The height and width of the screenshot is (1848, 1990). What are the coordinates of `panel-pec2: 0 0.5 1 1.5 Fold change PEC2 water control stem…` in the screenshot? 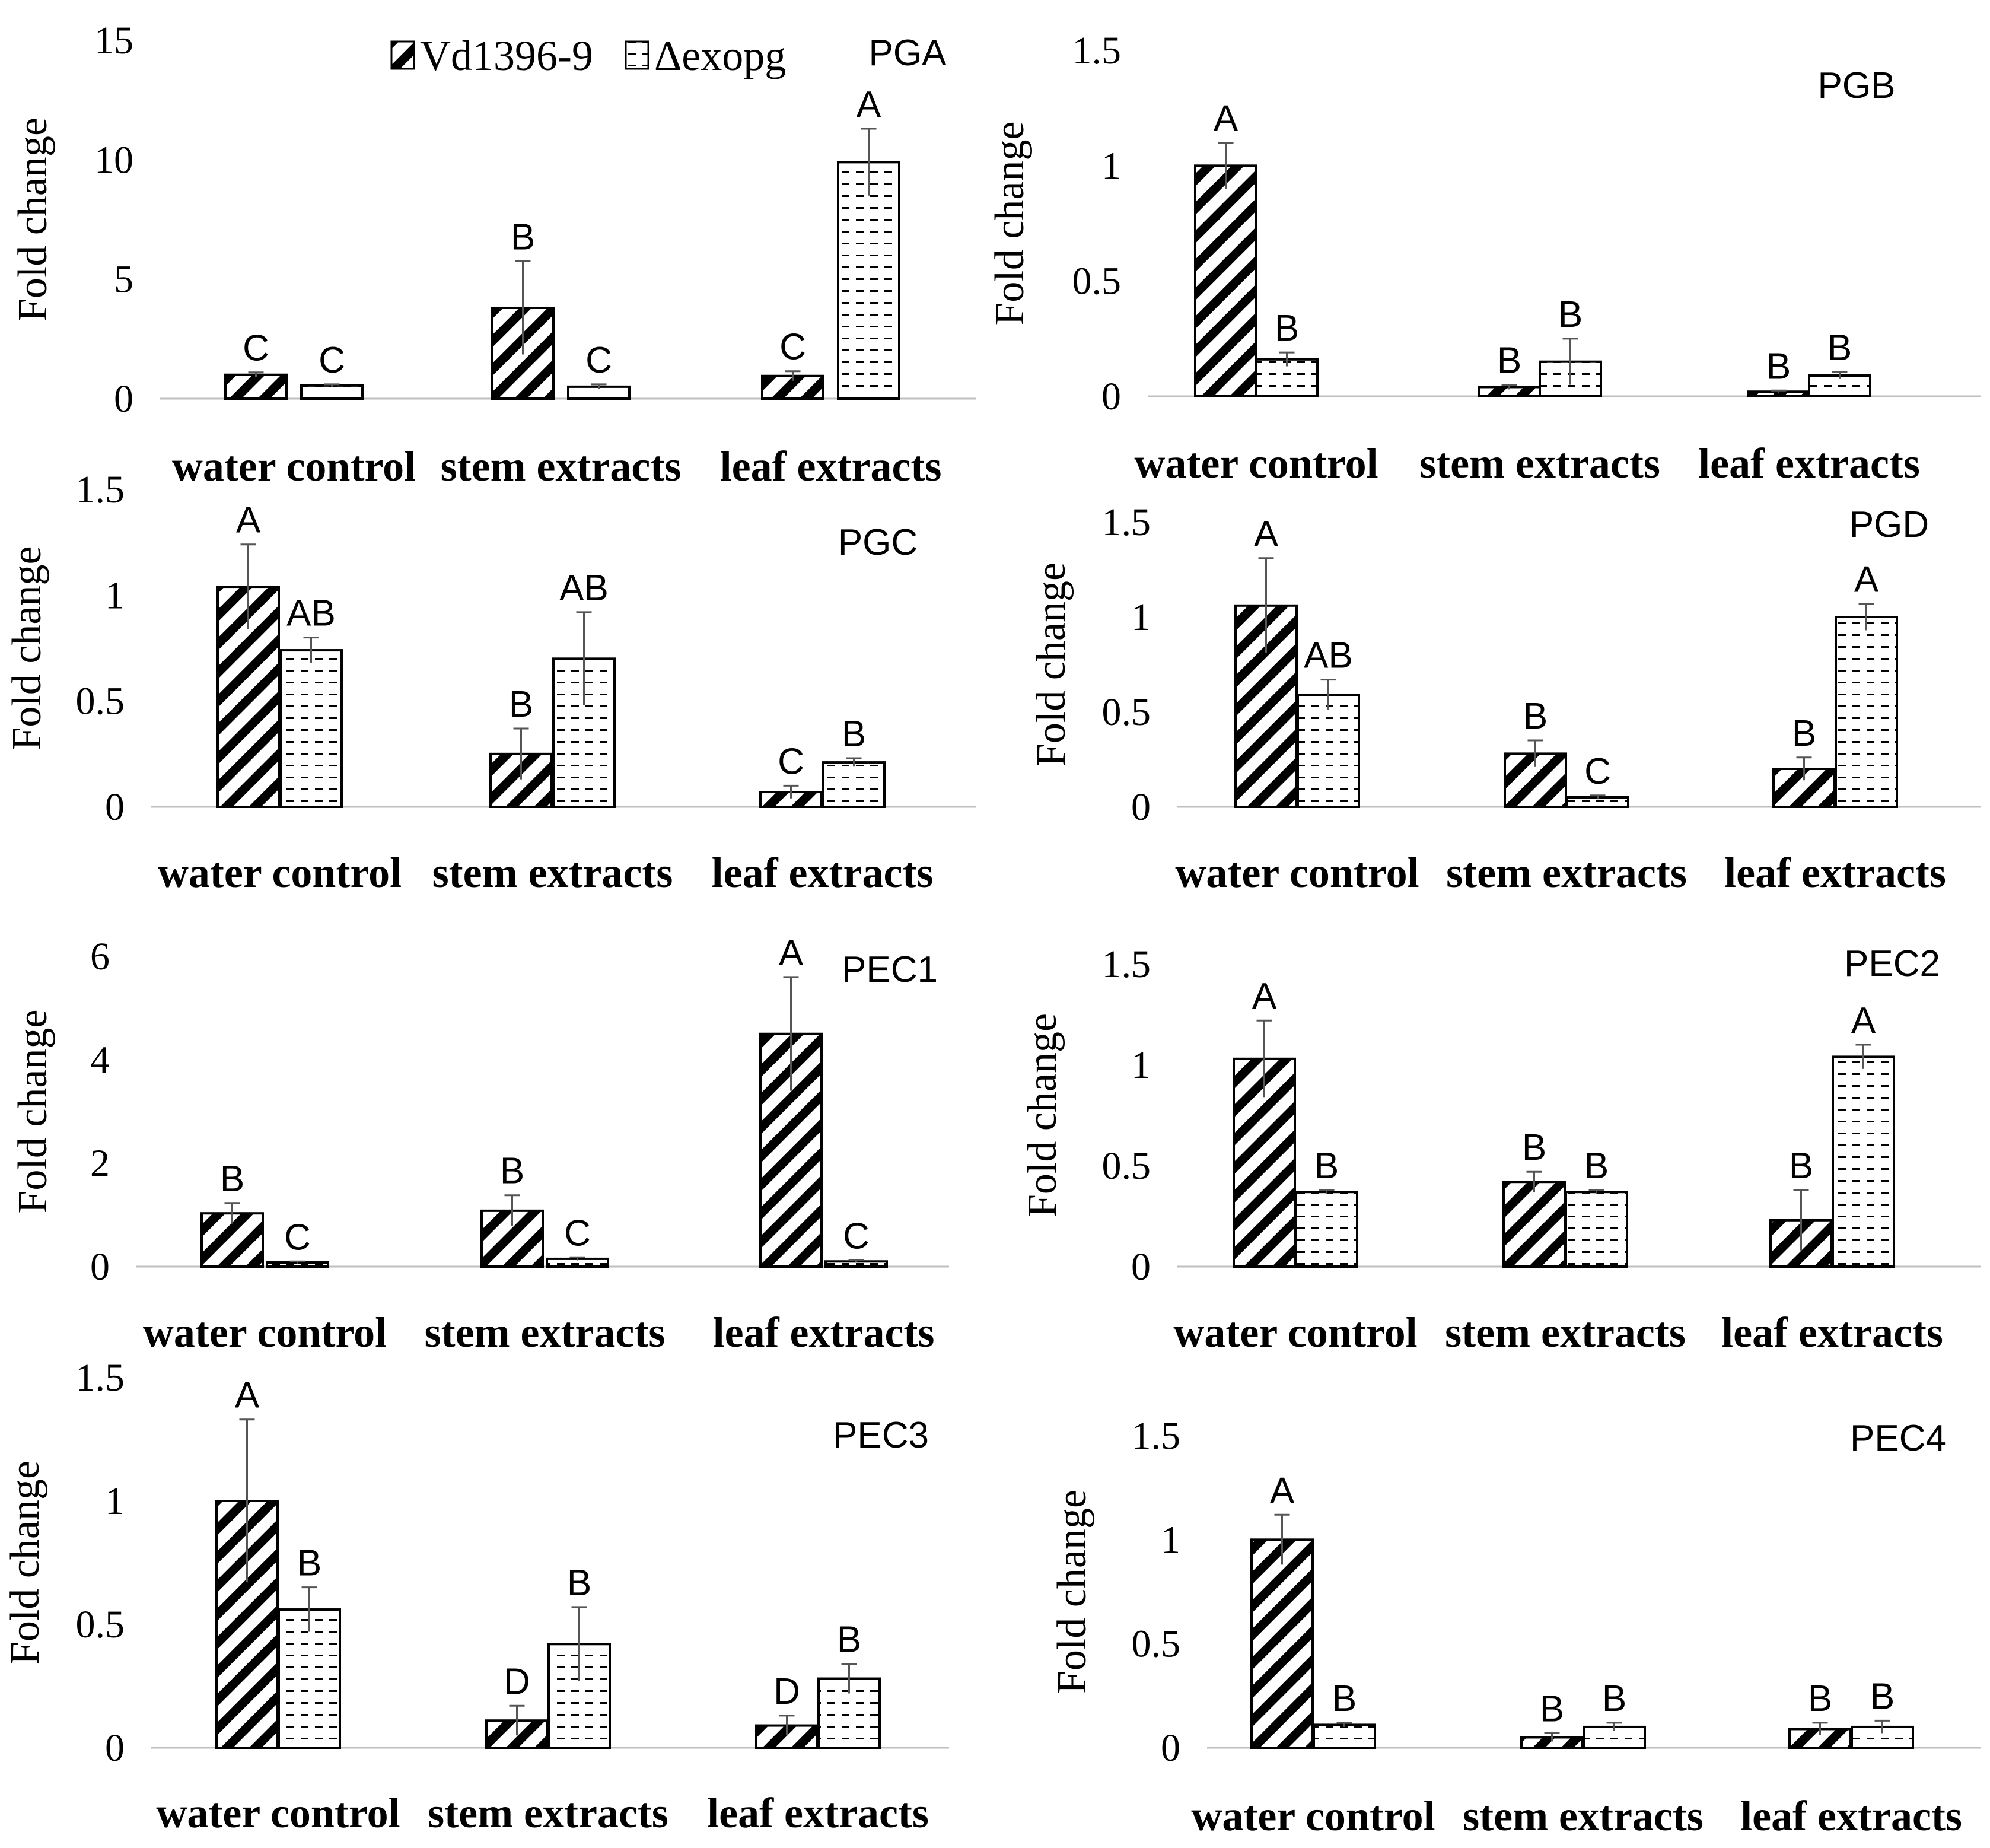 It's located at (1500, 1149).